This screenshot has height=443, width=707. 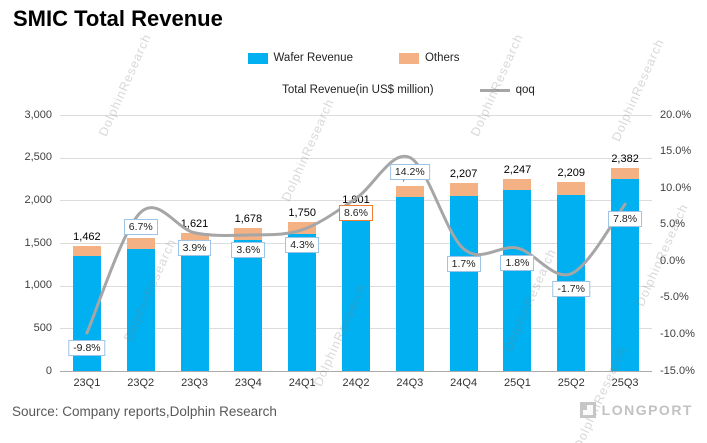 I want to click on x-axis-label-25Q2: 25Q2, so click(x=571, y=383).